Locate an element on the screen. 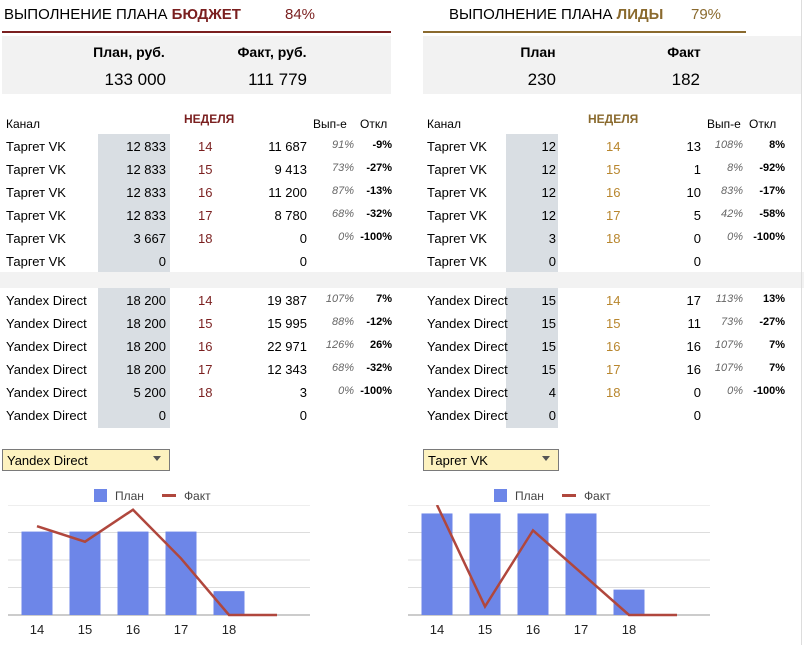 The width and height of the screenshot is (804, 645). budget-title: ВЫПОЛНЕНИЕ ПЛАНА БЮДЖЕТ is located at coordinates (122, 14).